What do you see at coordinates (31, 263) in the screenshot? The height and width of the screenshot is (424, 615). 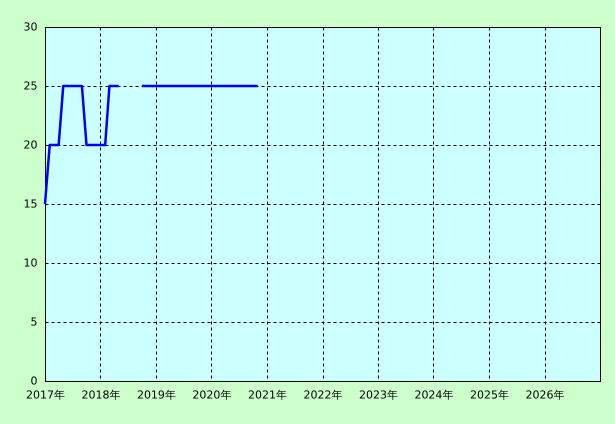 I see `y-tick-label: 10` at bounding box center [31, 263].